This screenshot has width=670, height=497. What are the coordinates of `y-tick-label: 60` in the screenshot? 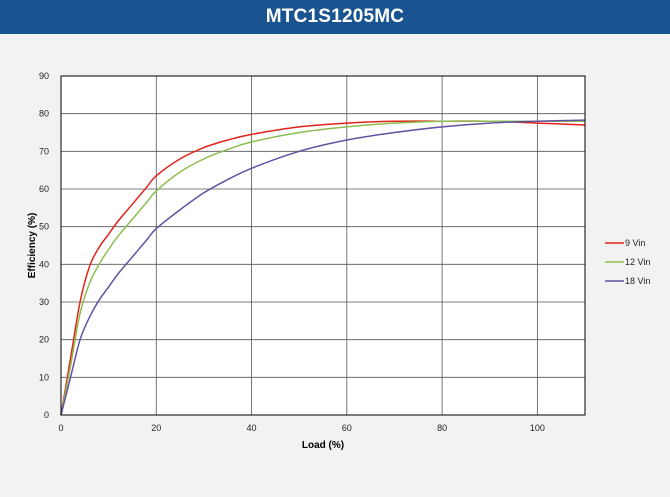 It's located at (44, 189).